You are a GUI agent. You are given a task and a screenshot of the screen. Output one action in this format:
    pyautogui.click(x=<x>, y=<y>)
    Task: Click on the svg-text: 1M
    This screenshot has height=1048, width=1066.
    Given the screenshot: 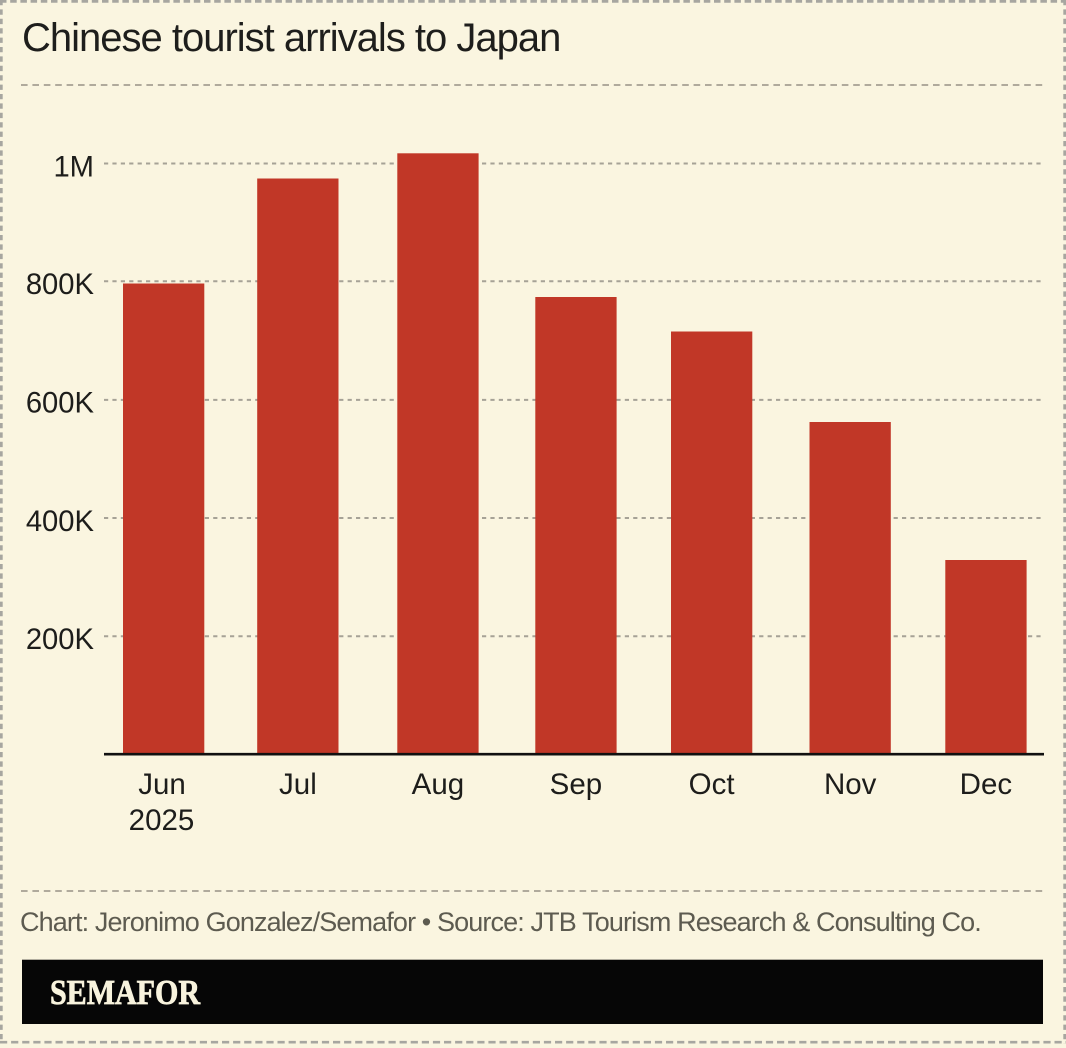 What is the action you would take?
    pyautogui.click(x=73, y=167)
    